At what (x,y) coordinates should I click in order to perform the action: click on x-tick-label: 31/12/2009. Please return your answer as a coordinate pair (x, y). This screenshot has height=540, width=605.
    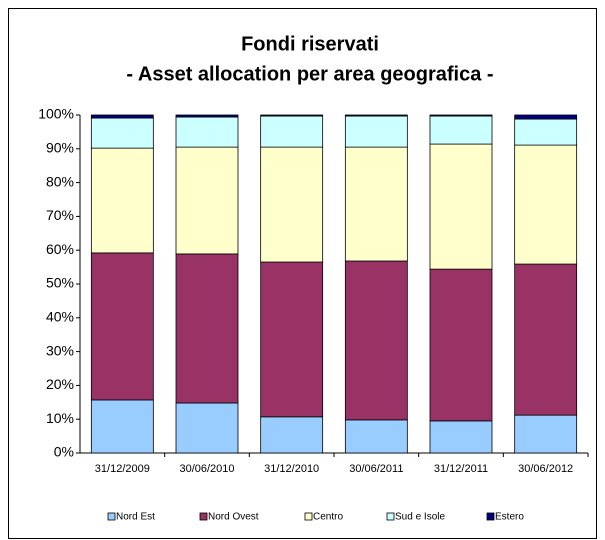
    Looking at the image, I should click on (122, 469).